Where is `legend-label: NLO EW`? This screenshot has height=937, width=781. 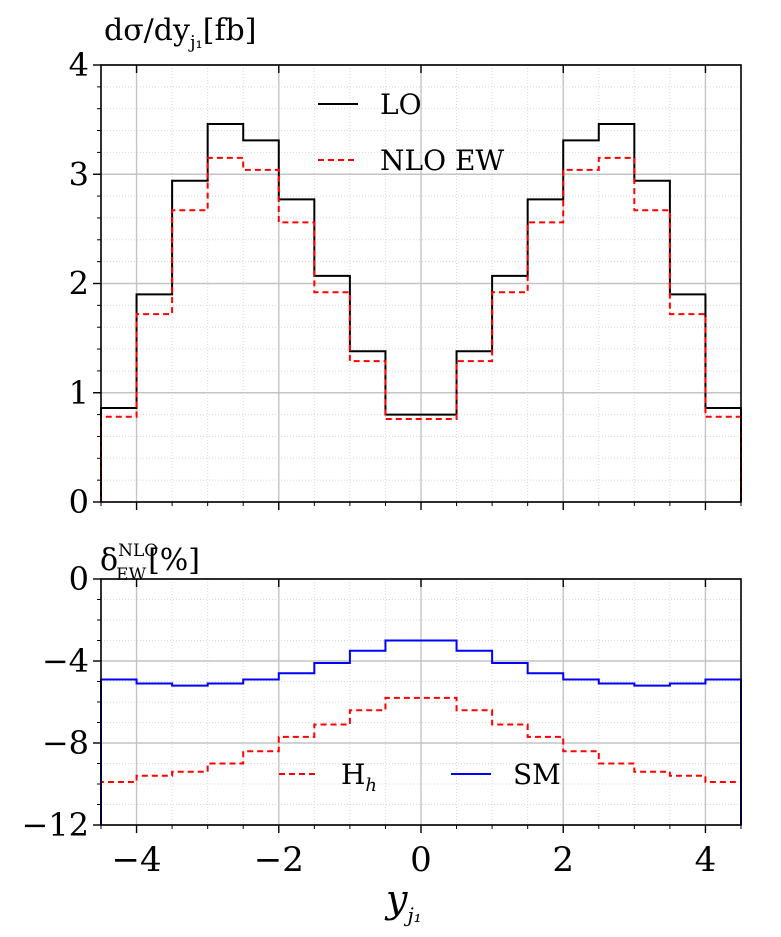 legend-label: NLO EW is located at coordinates (442, 160).